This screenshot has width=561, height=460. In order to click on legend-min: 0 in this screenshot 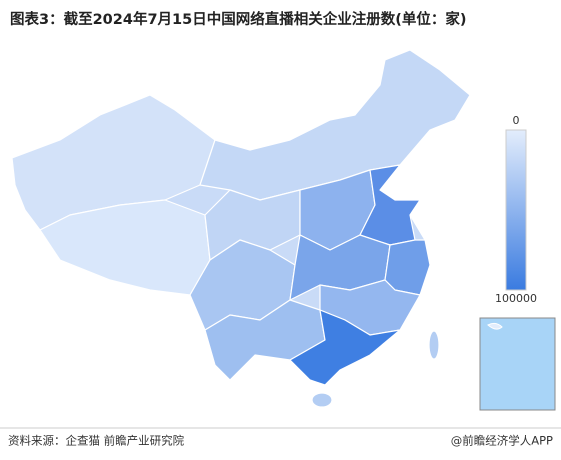, I will do `click(516, 120)`.